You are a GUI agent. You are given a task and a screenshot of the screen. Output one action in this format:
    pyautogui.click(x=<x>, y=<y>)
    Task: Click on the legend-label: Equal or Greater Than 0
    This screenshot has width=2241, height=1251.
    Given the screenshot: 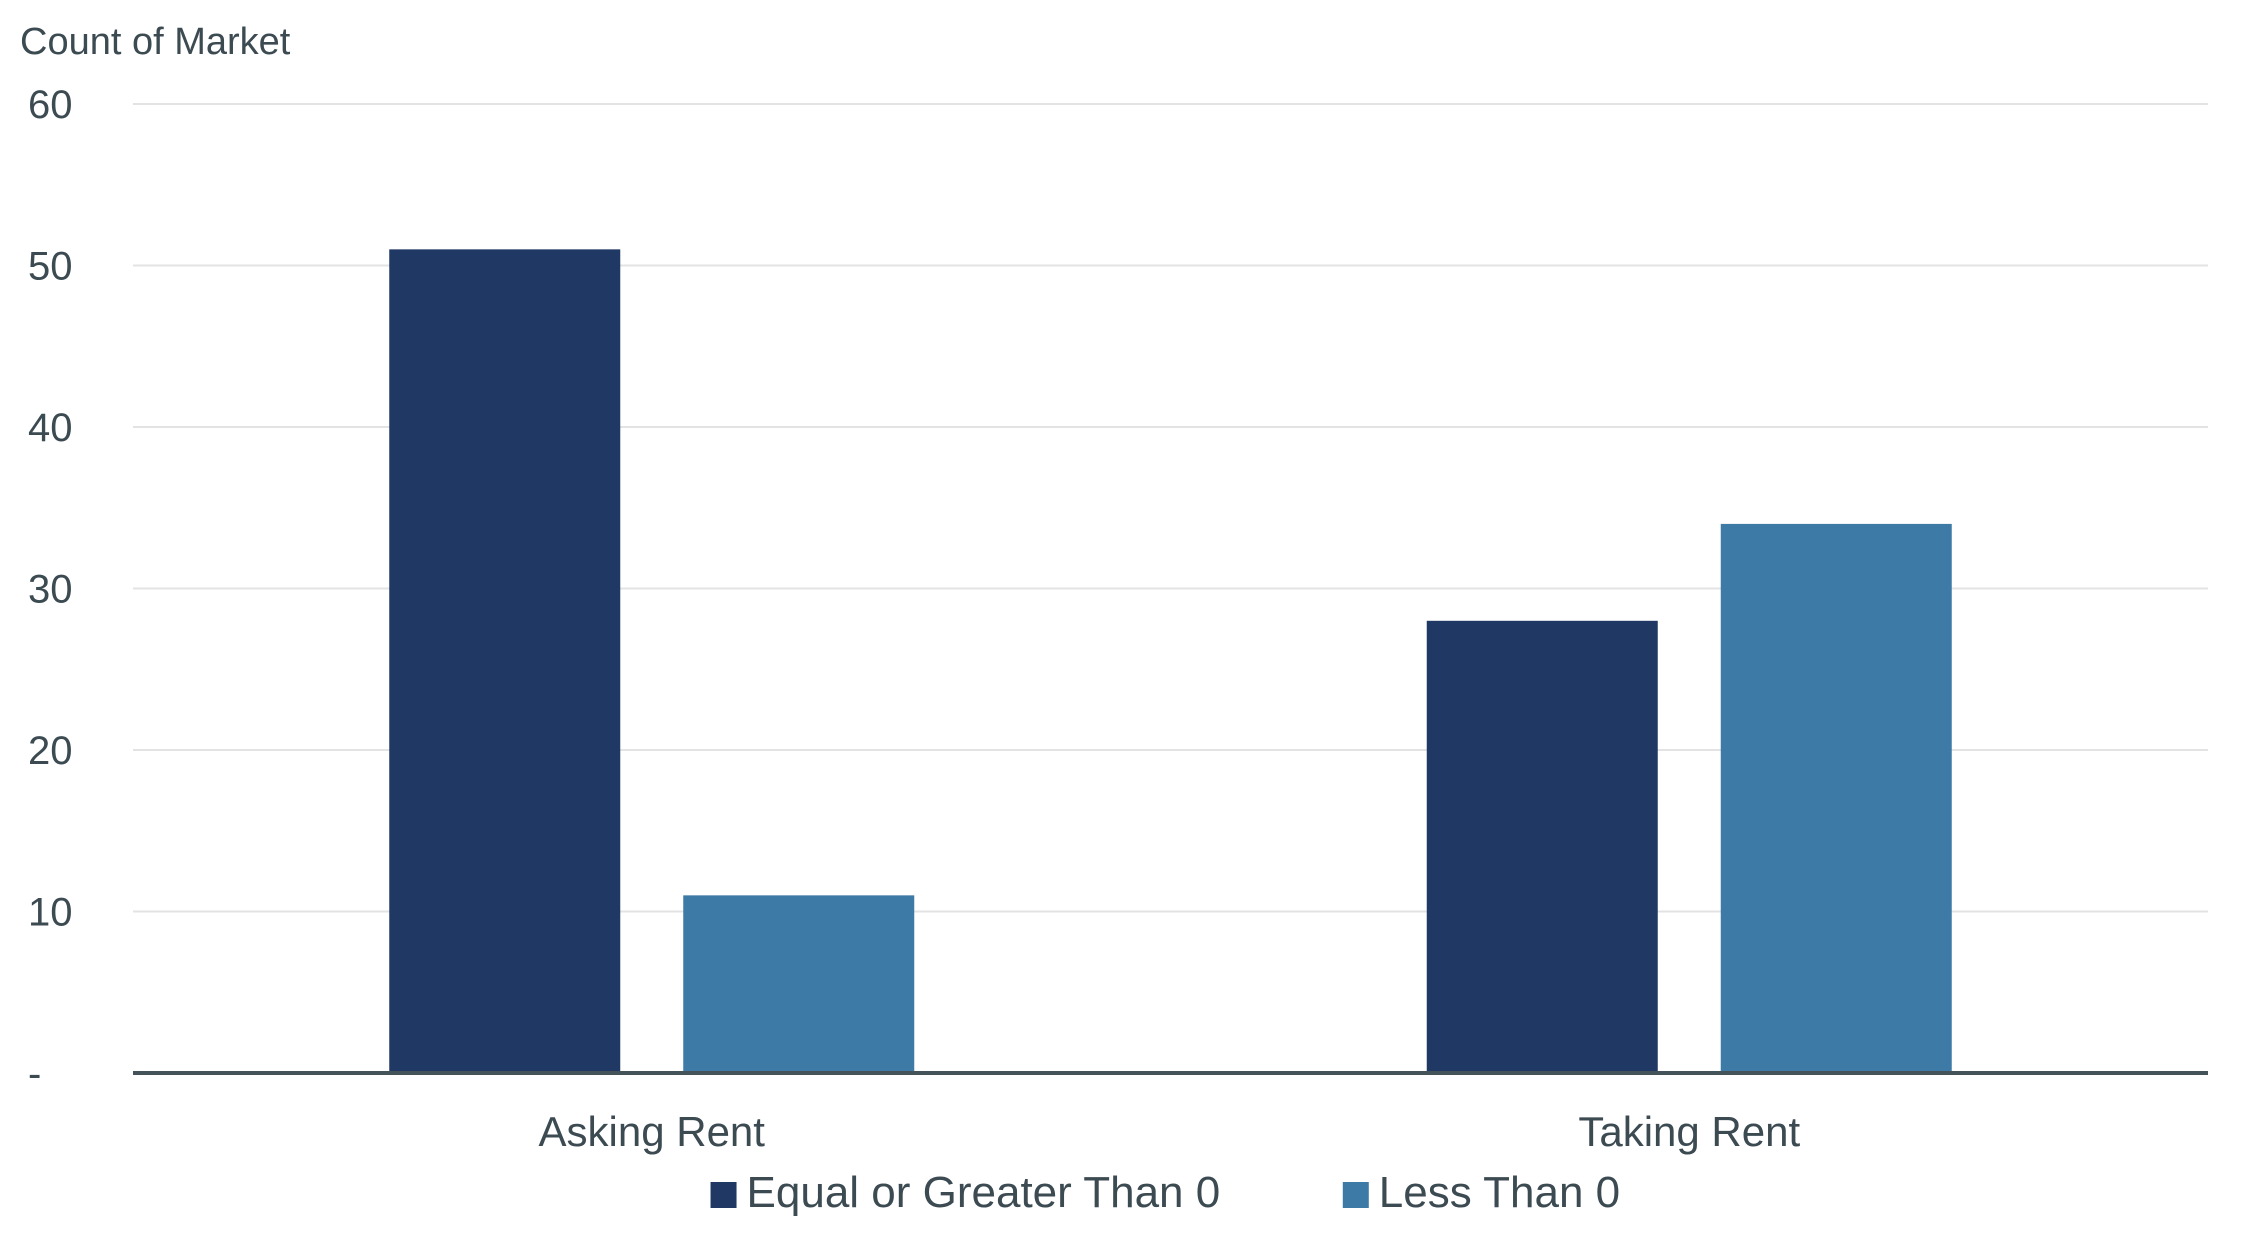 What is the action you would take?
    pyautogui.click(x=984, y=1192)
    